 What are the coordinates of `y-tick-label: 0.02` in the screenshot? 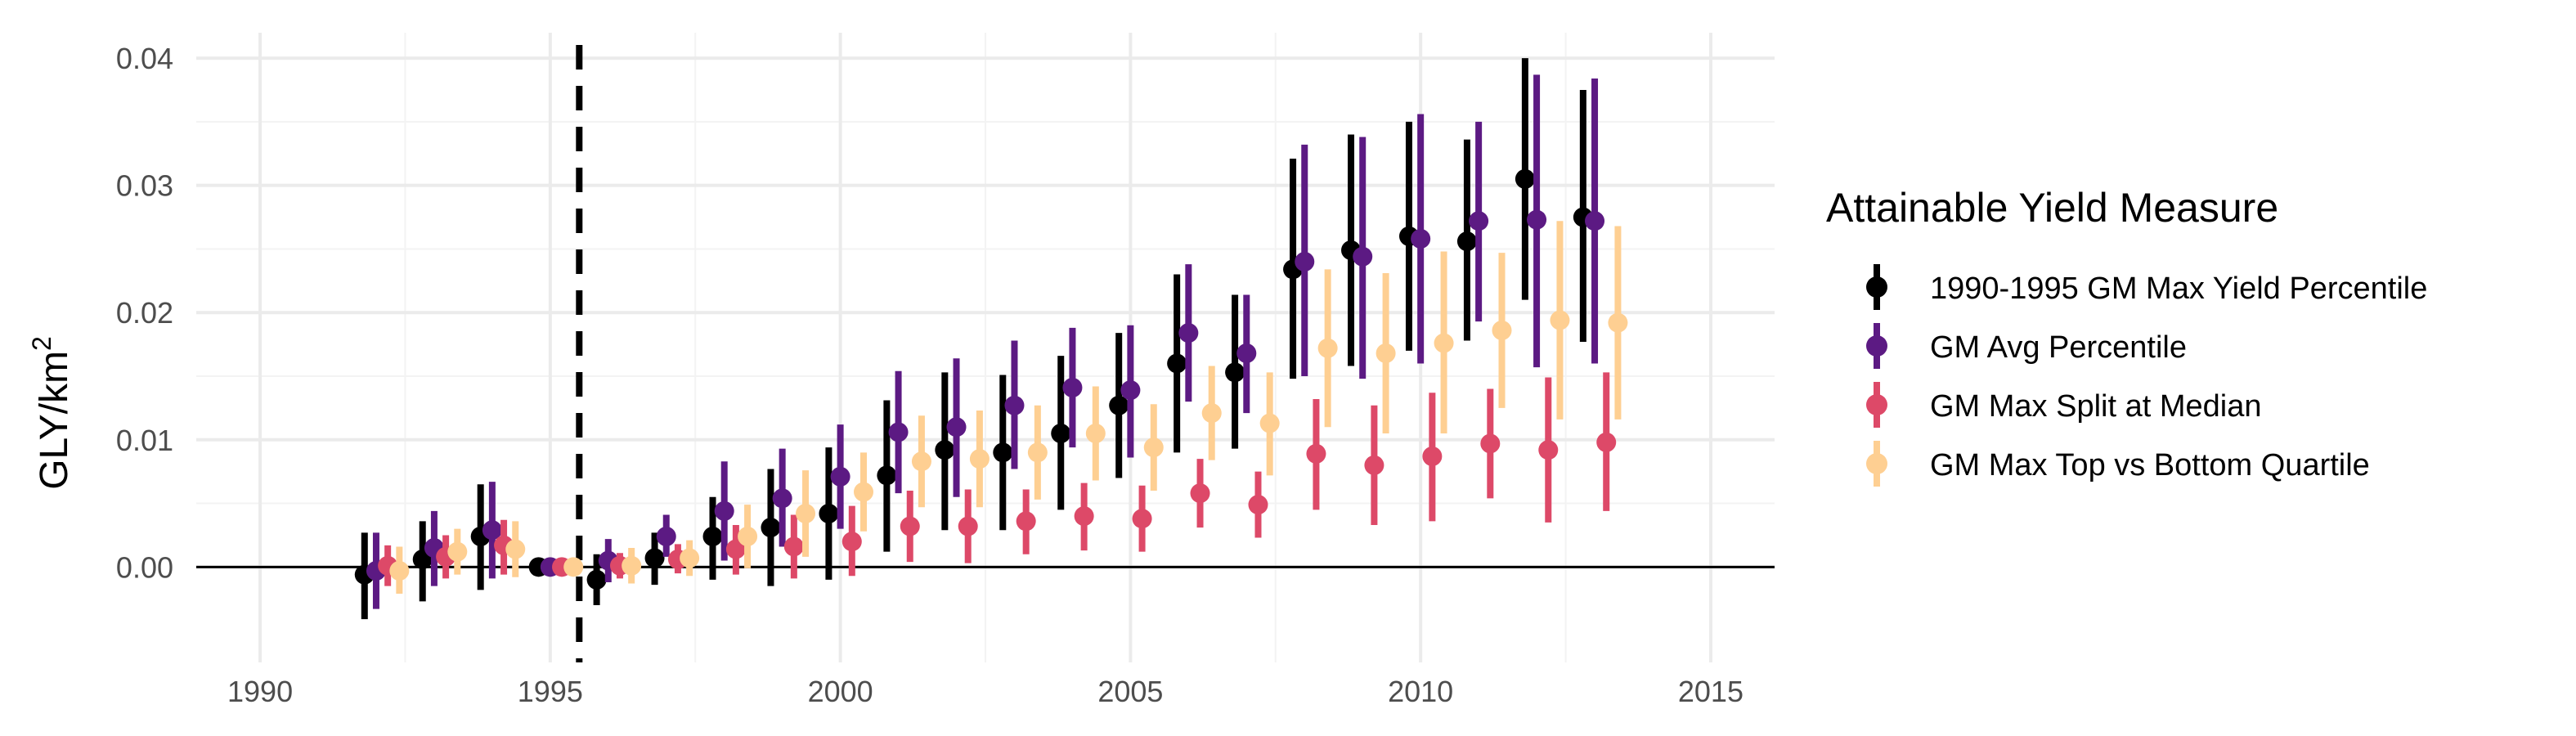 It's located at (144, 313).